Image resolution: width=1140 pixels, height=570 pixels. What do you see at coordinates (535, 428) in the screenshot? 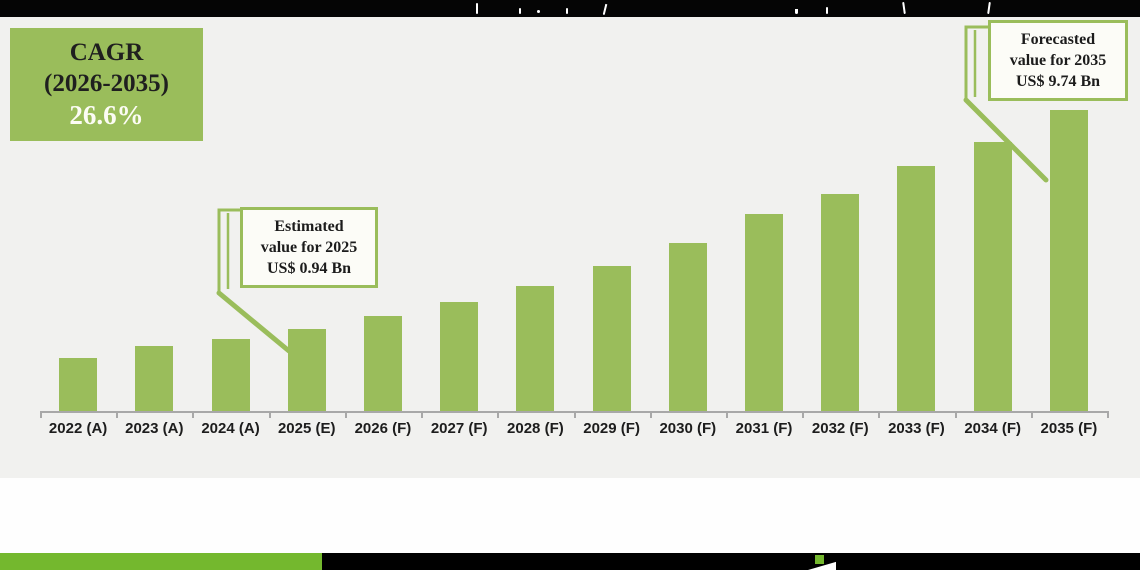
I see `x-label-2028 (F): 2028 (F)` at bounding box center [535, 428].